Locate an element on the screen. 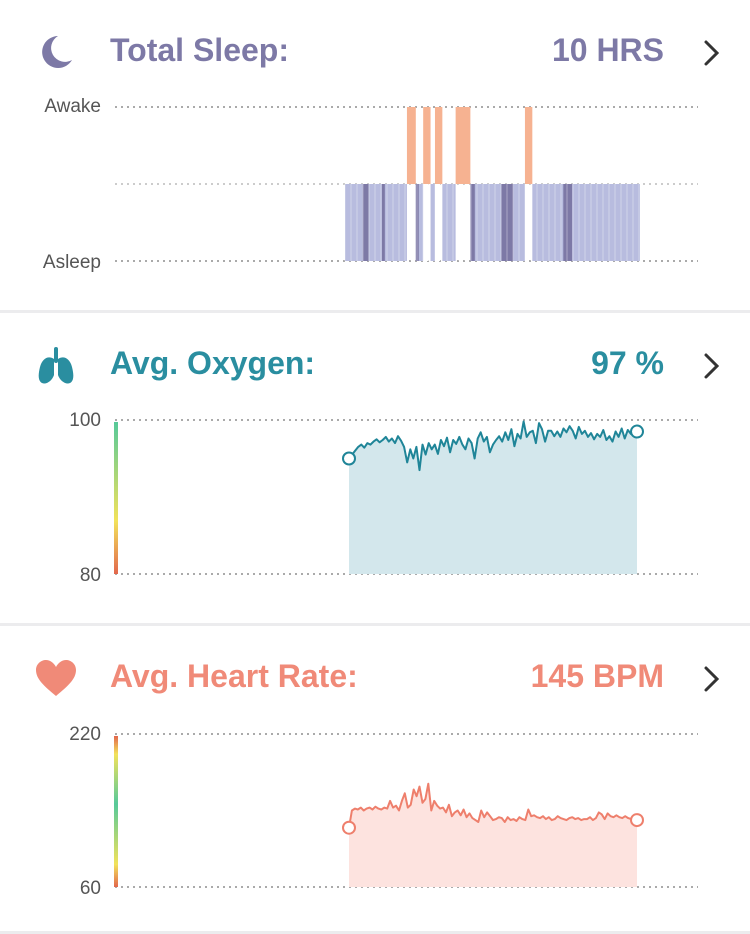  oxygen-header: Avg. Oxygen: 97 % is located at coordinates (375, 363).